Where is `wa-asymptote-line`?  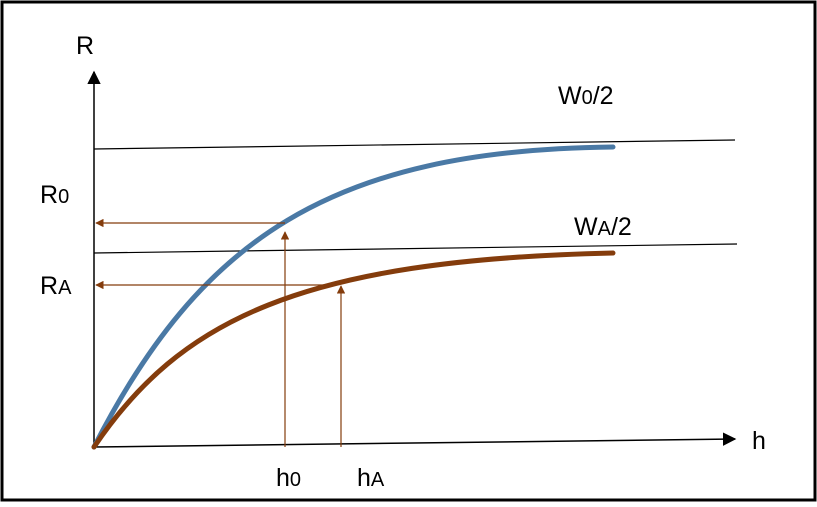
wa-asymptote-line is located at coordinates (415, 248).